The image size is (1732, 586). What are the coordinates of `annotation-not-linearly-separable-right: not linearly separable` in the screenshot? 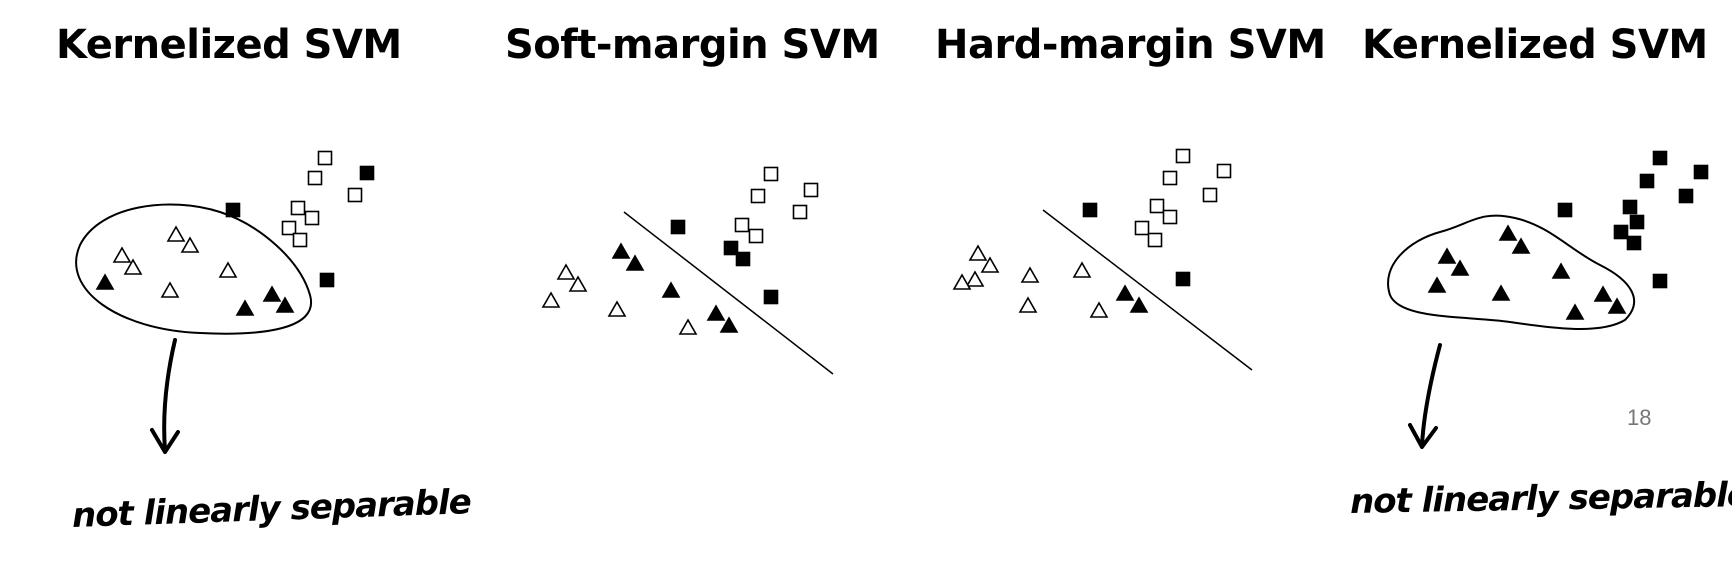 It's located at (1540, 498).